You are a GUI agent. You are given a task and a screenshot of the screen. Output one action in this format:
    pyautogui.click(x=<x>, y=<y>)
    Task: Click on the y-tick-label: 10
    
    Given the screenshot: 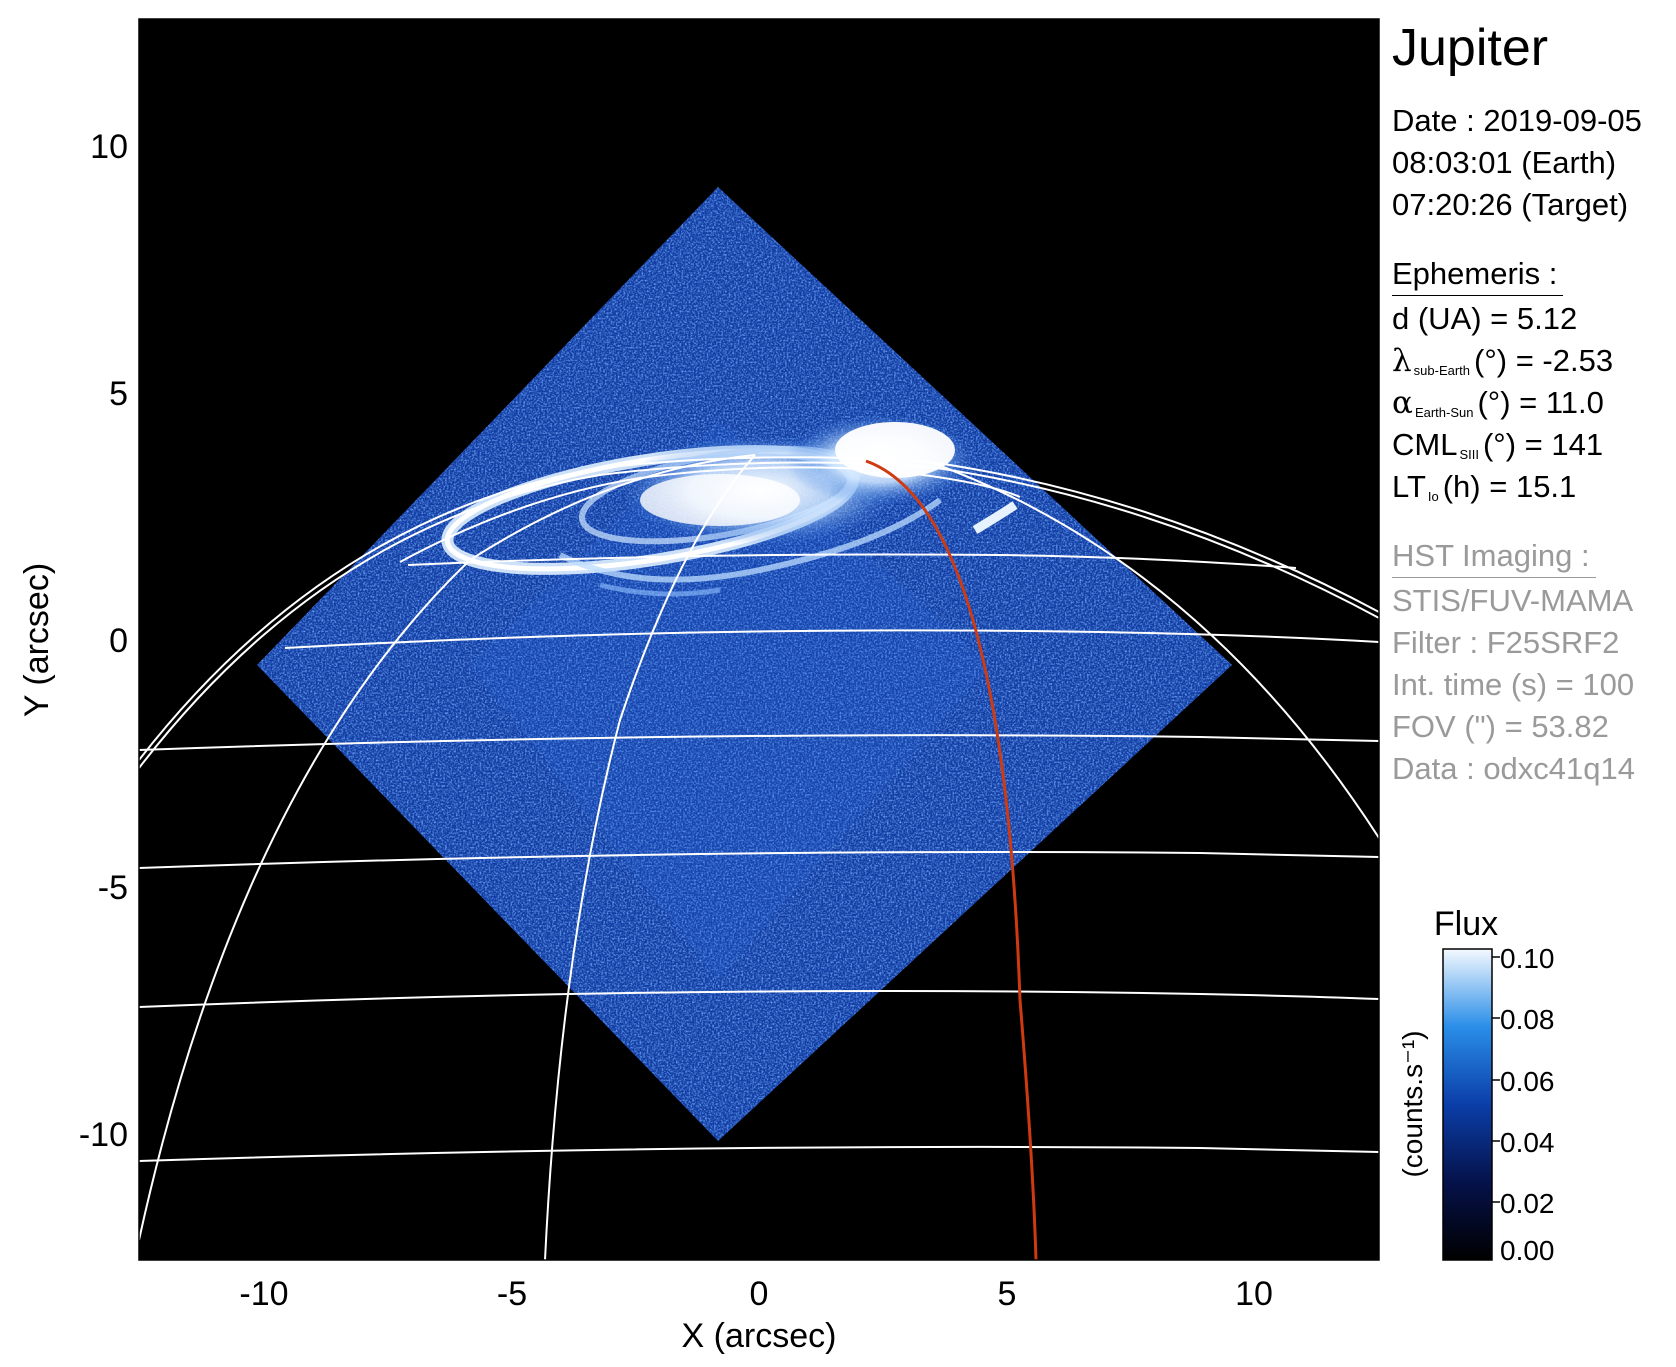 What is the action you would take?
    pyautogui.click(x=109, y=147)
    